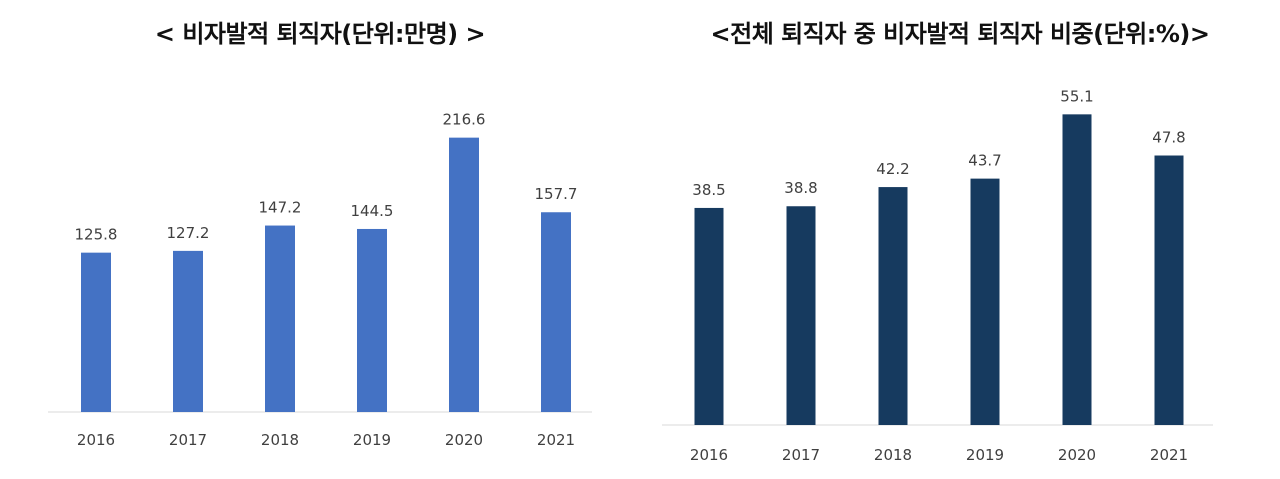 The image size is (1280, 479). Describe the element at coordinates (464, 120) in the screenshot. I see `data-label-2020: 216.6` at that location.